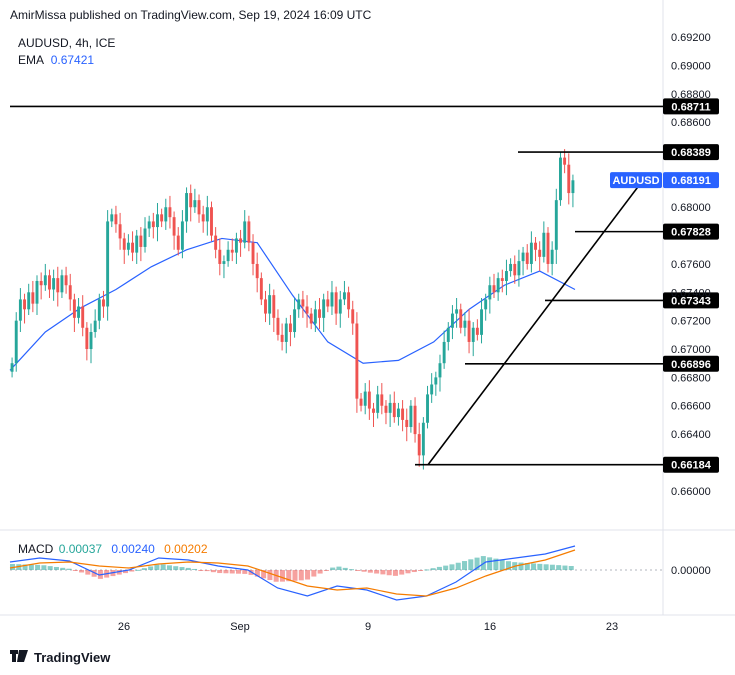 The width and height of the screenshot is (735, 675). What do you see at coordinates (691, 571) in the screenshot?
I see `macd-tick-label: 0.00000` at bounding box center [691, 571].